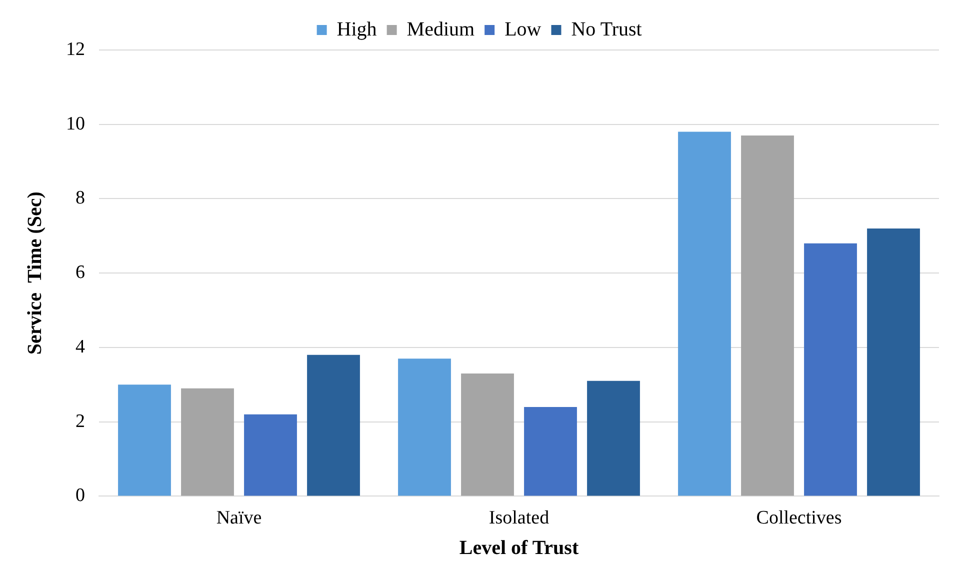 The image size is (979, 575). Describe the element at coordinates (606, 29) in the screenshot. I see `legend-label: No Trust` at that location.